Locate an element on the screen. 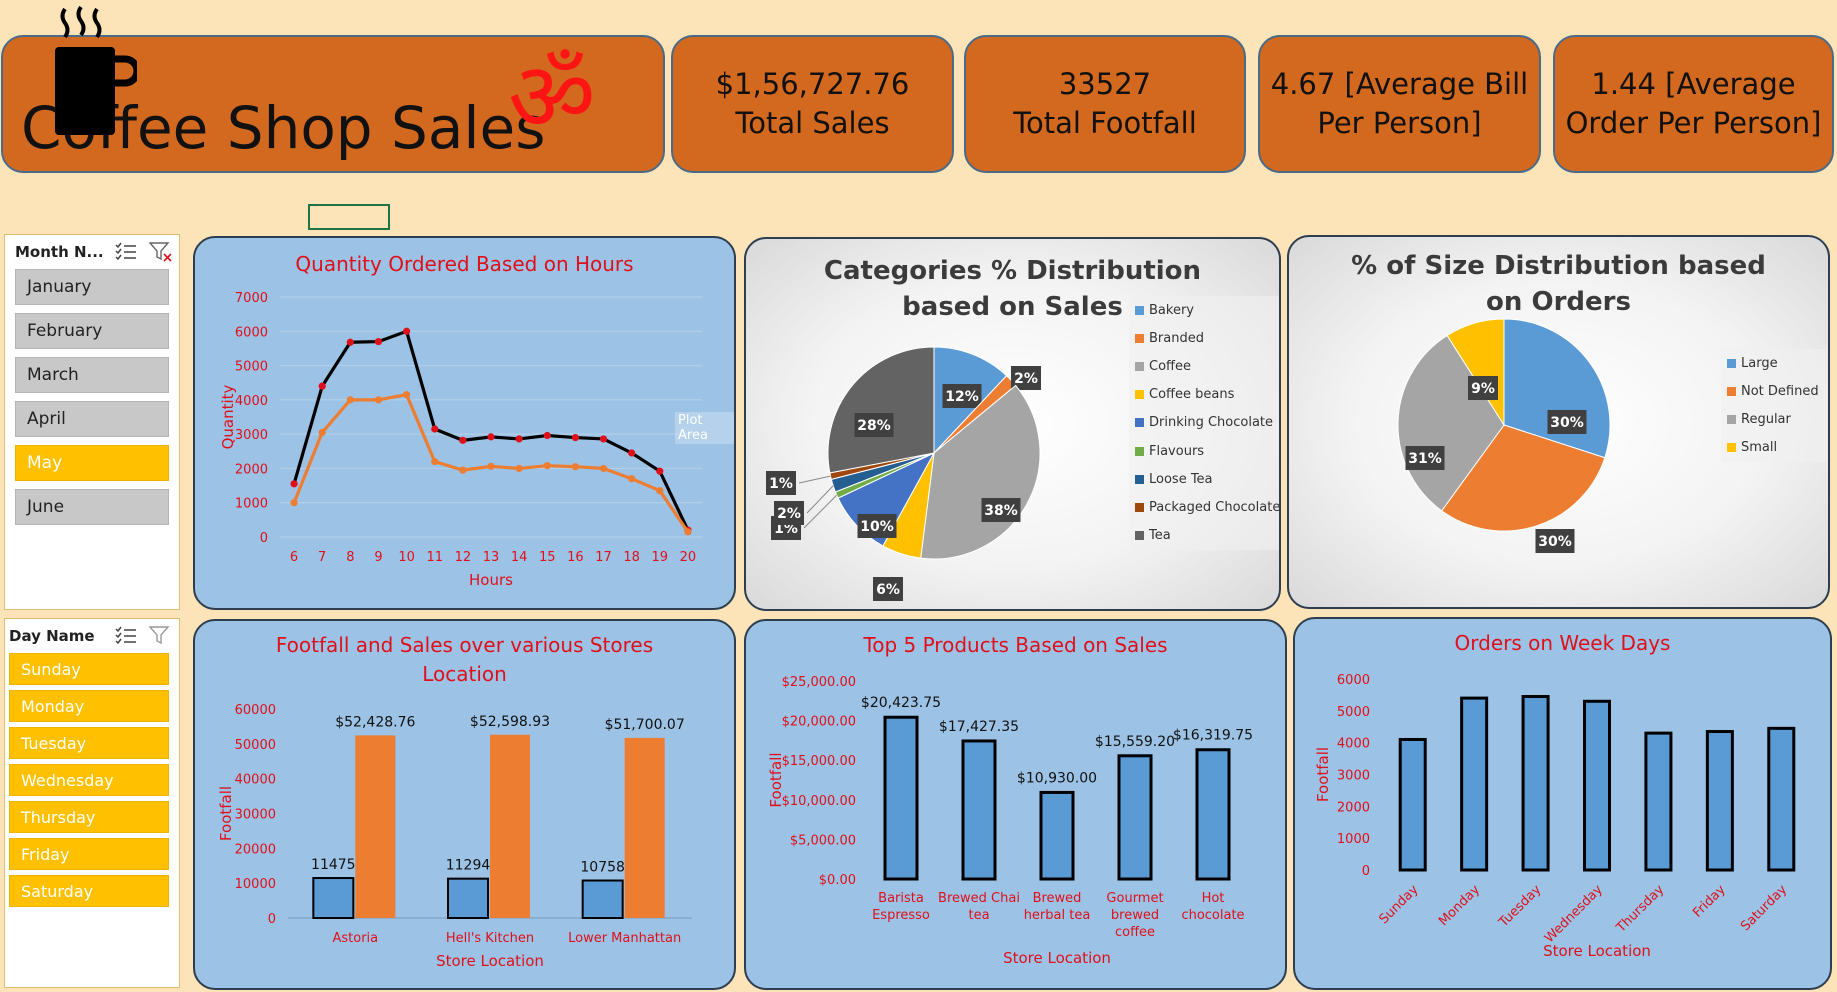 This screenshot has width=1837, height=992. filter-icon is located at coordinates (161, 636).